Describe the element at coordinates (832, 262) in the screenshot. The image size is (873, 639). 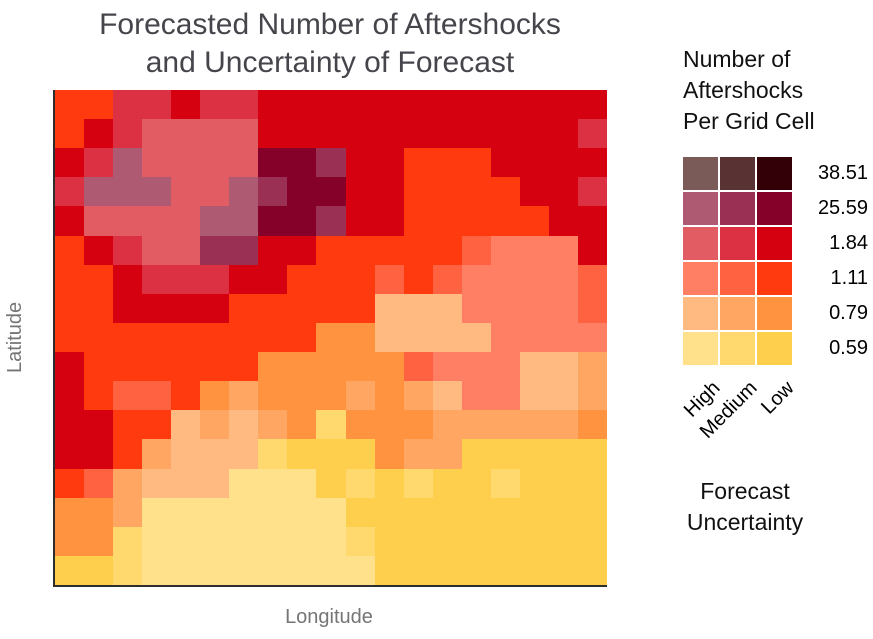
I see `legend-value-labels: 38.51 25.59 1.84 1.11 0.79 0.59` at that location.